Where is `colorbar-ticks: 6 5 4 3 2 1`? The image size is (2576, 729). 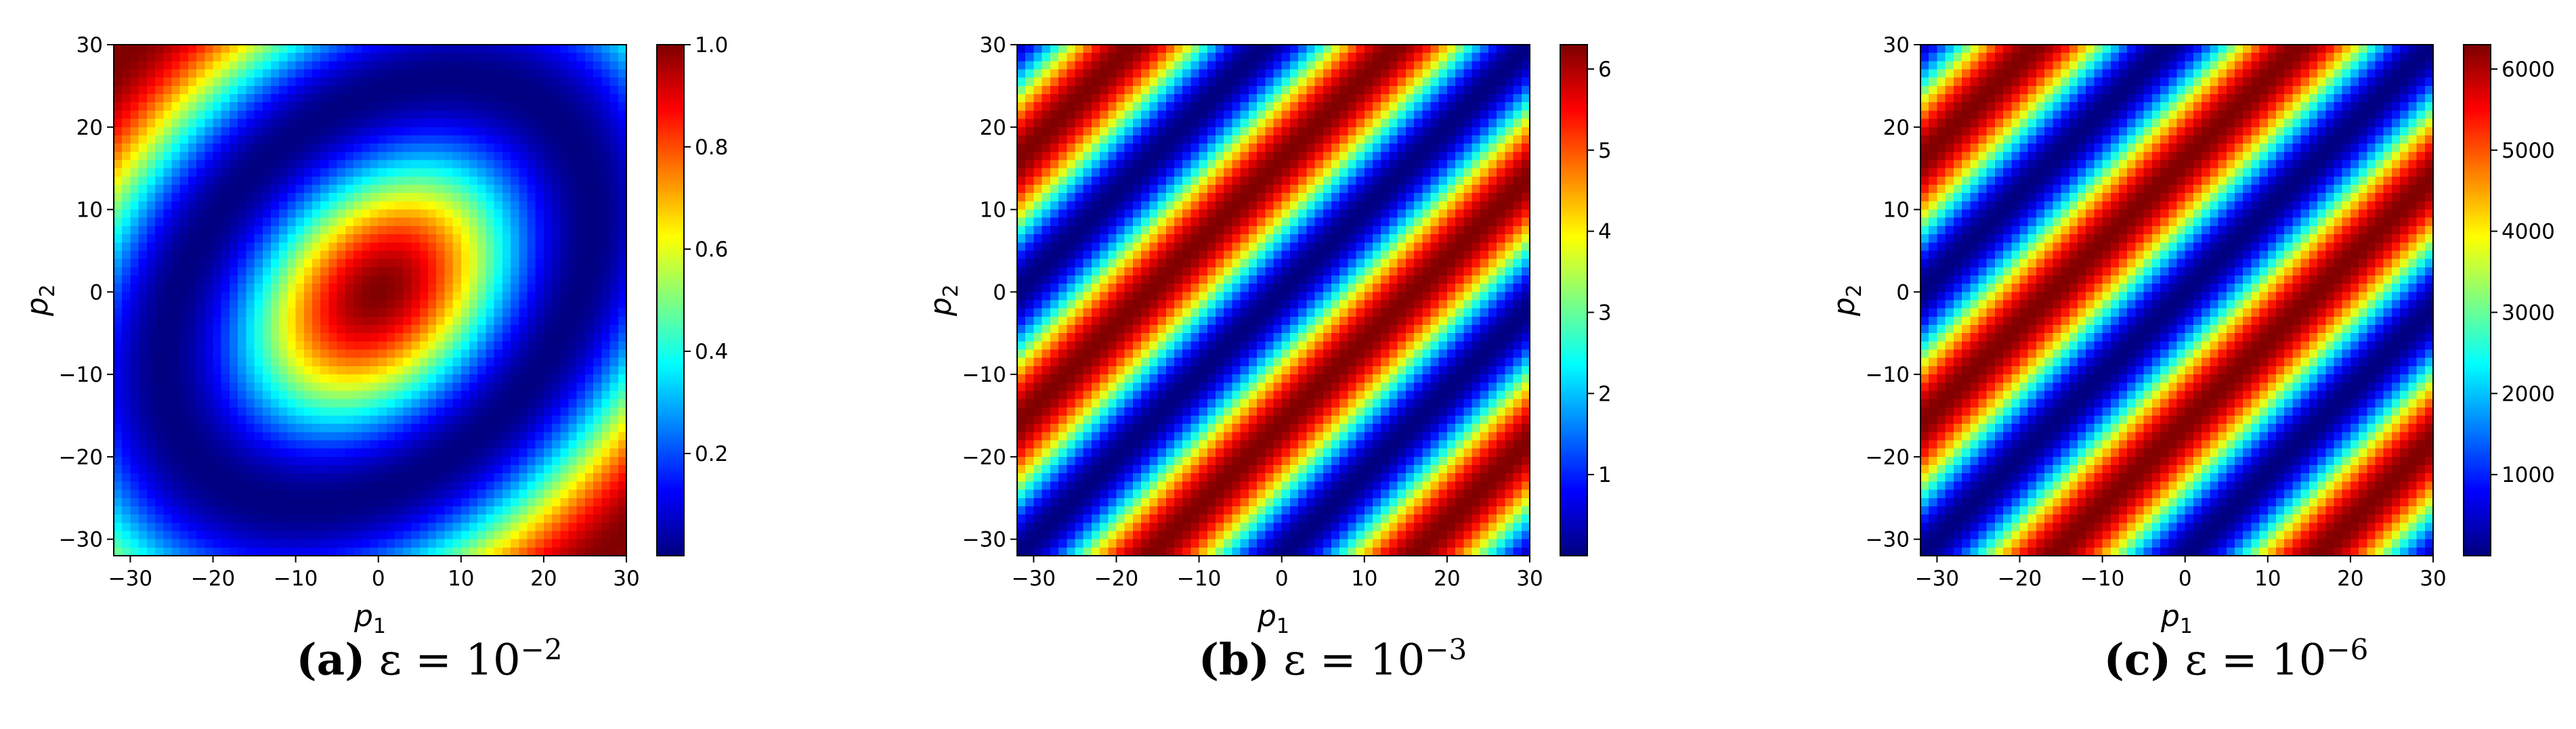 colorbar-ticks: 6 5 4 3 2 1 is located at coordinates (1599, 272).